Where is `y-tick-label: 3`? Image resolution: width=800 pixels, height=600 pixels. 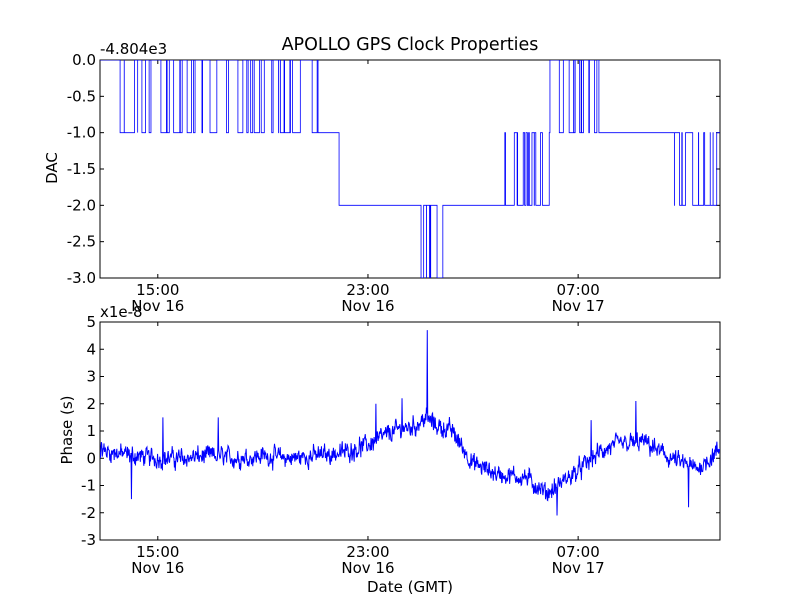
y-tick-label: 3 is located at coordinates (91, 377).